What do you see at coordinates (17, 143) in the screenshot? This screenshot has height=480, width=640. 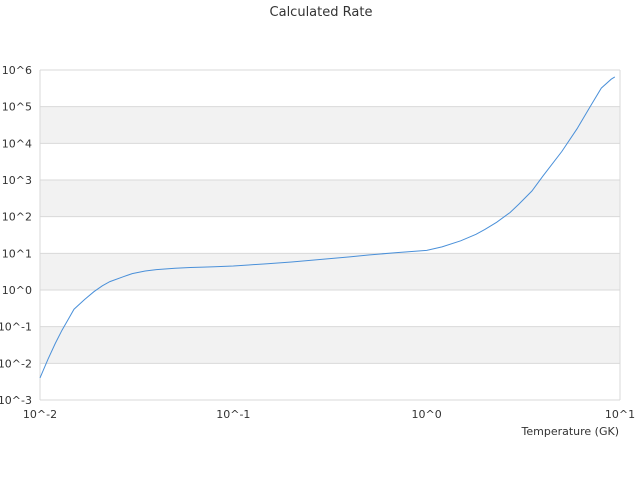 I see `y-tick-label: 10^4` at bounding box center [17, 143].